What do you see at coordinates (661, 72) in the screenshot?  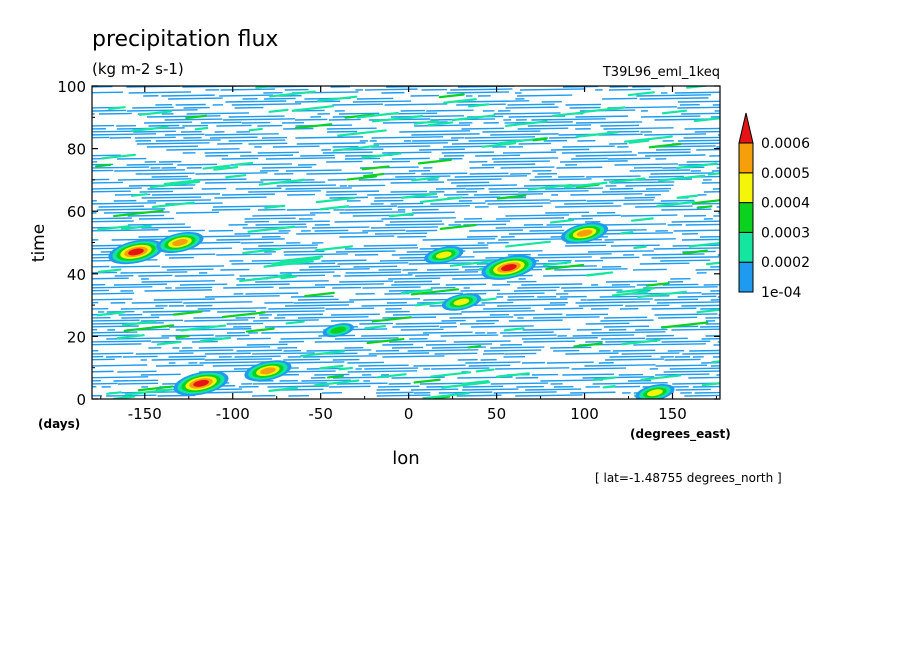 I see `experiment-label: T39L96_eml_1keq` at bounding box center [661, 72].